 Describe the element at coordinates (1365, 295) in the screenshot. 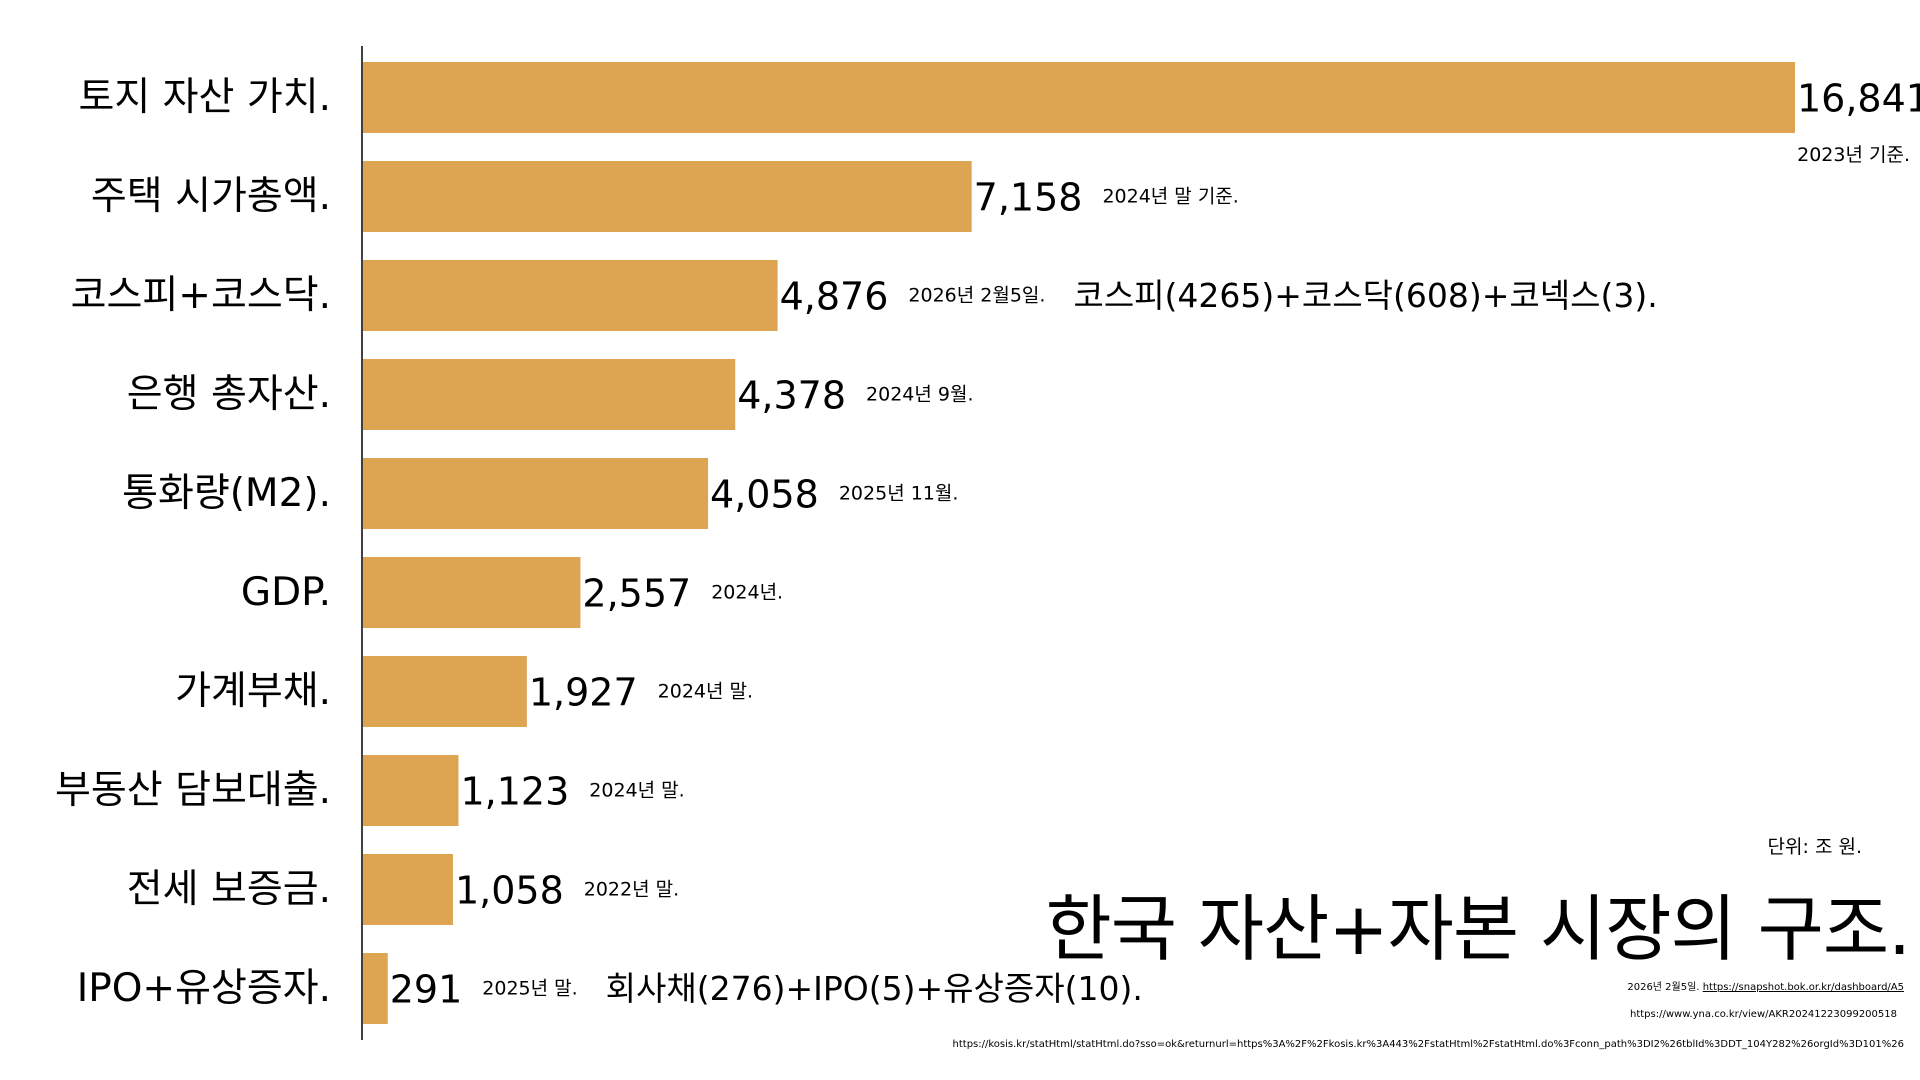

I see `detail-note: 코스피(4265)+코스닥(608)+코넥스(3).` at that location.